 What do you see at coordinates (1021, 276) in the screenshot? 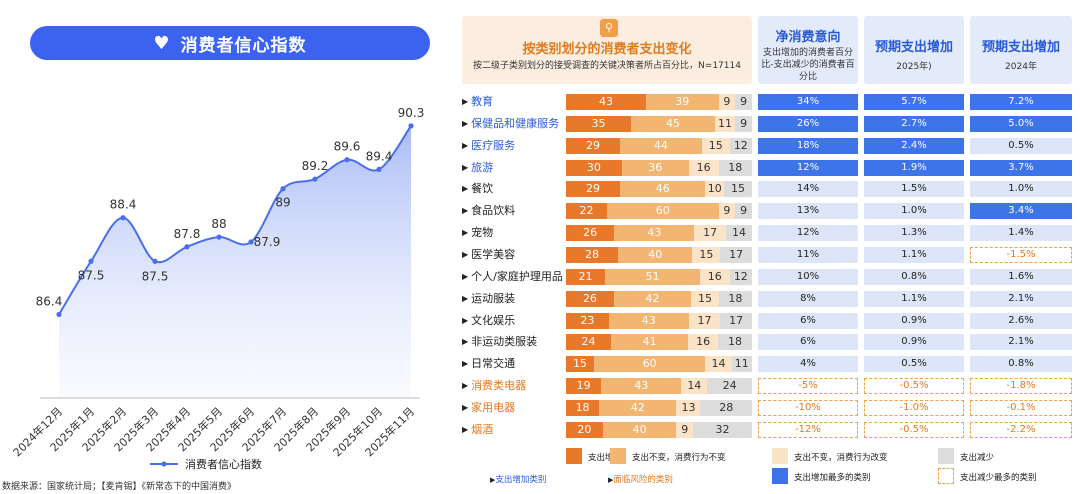
I see `expected-2024-cell: 1.6%` at bounding box center [1021, 276].